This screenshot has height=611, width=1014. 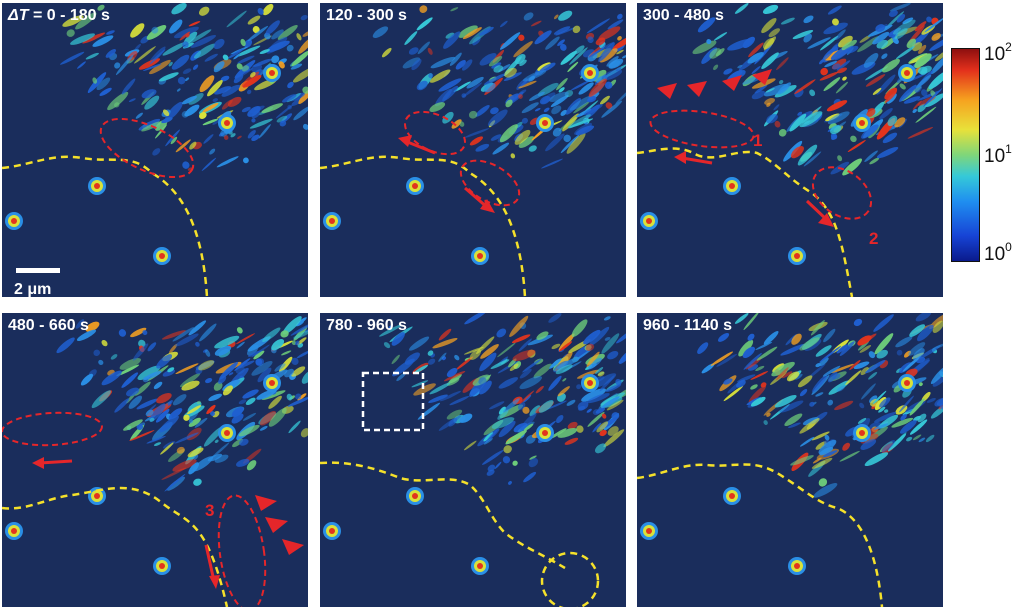 I want to click on panel-time-label: 960 - 1140 s, so click(x=687, y=325).